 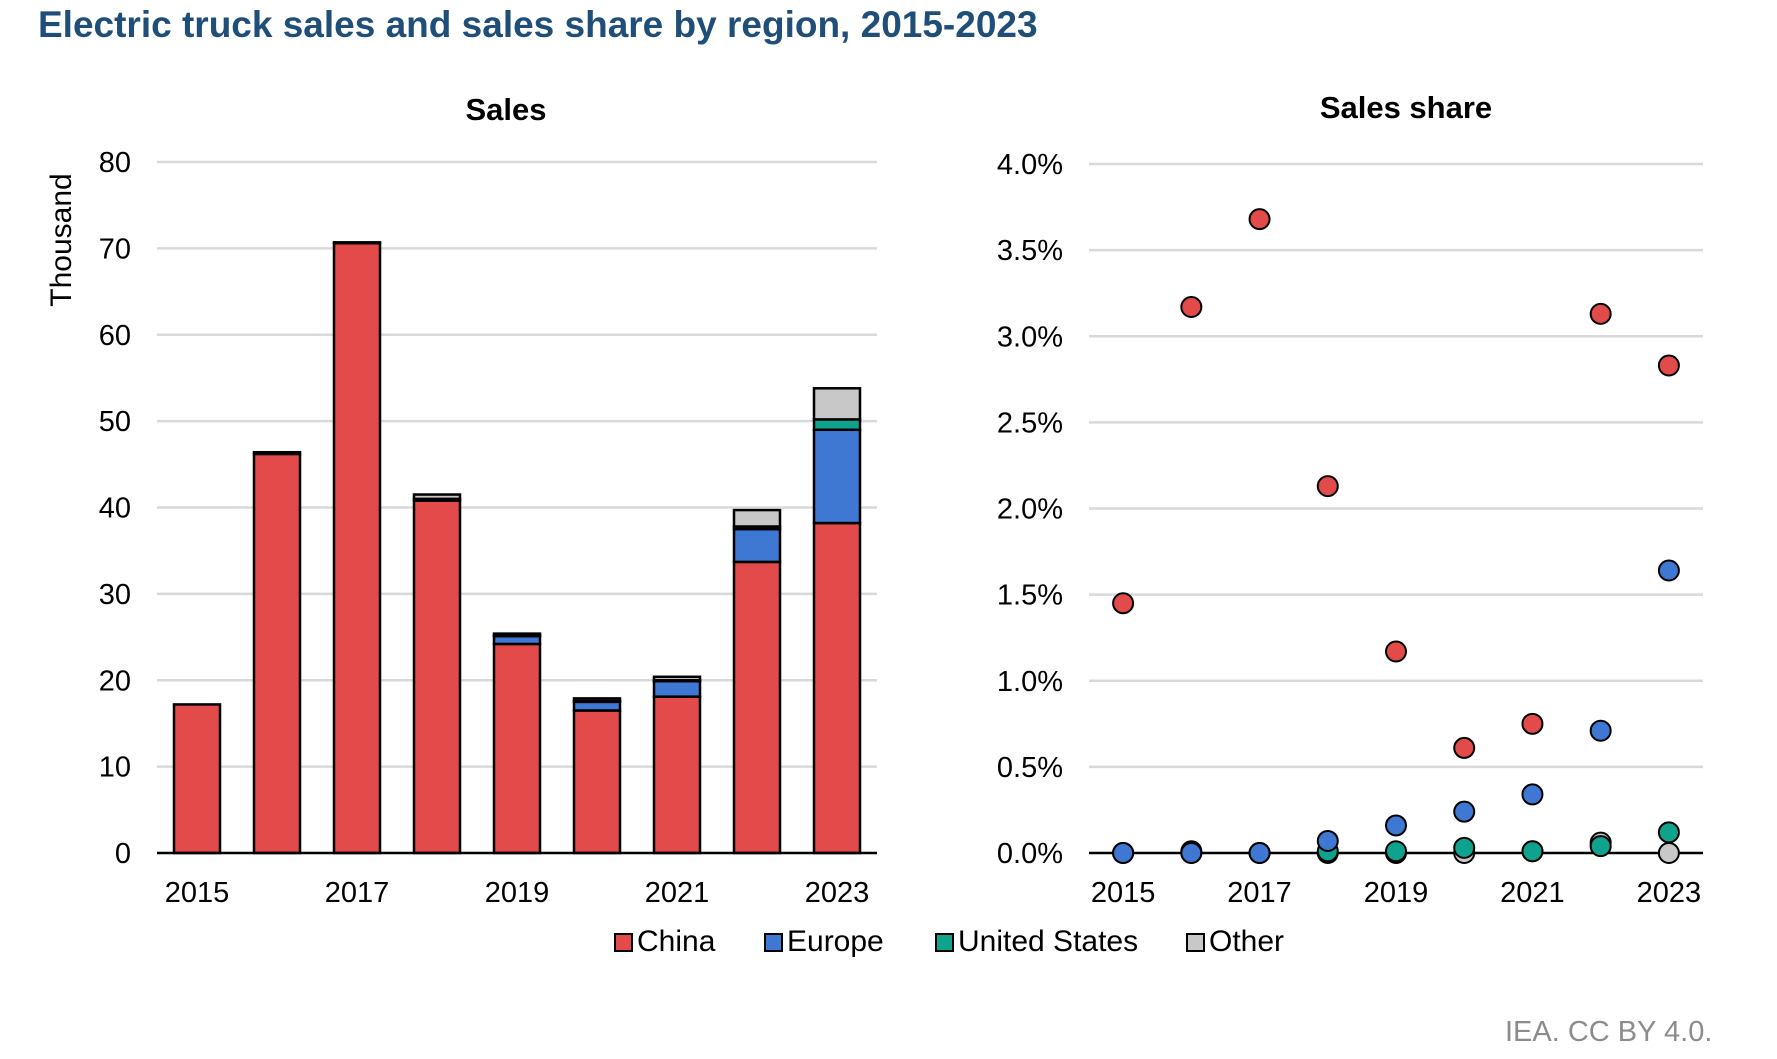 I want to click on sales-y-tick-label: 10, so click(x=115, y=768).